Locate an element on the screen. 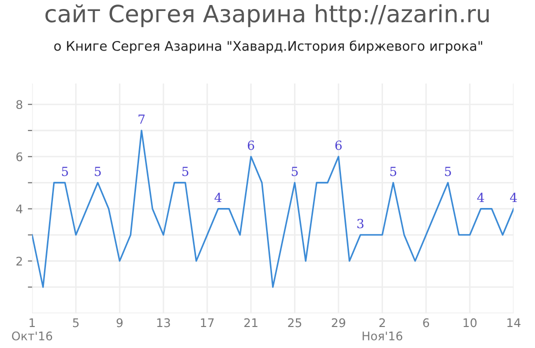 Image resolution: width=535 pixels, height=348 pixels. x-tick-label: 29 is located at coordinates (339, 323).